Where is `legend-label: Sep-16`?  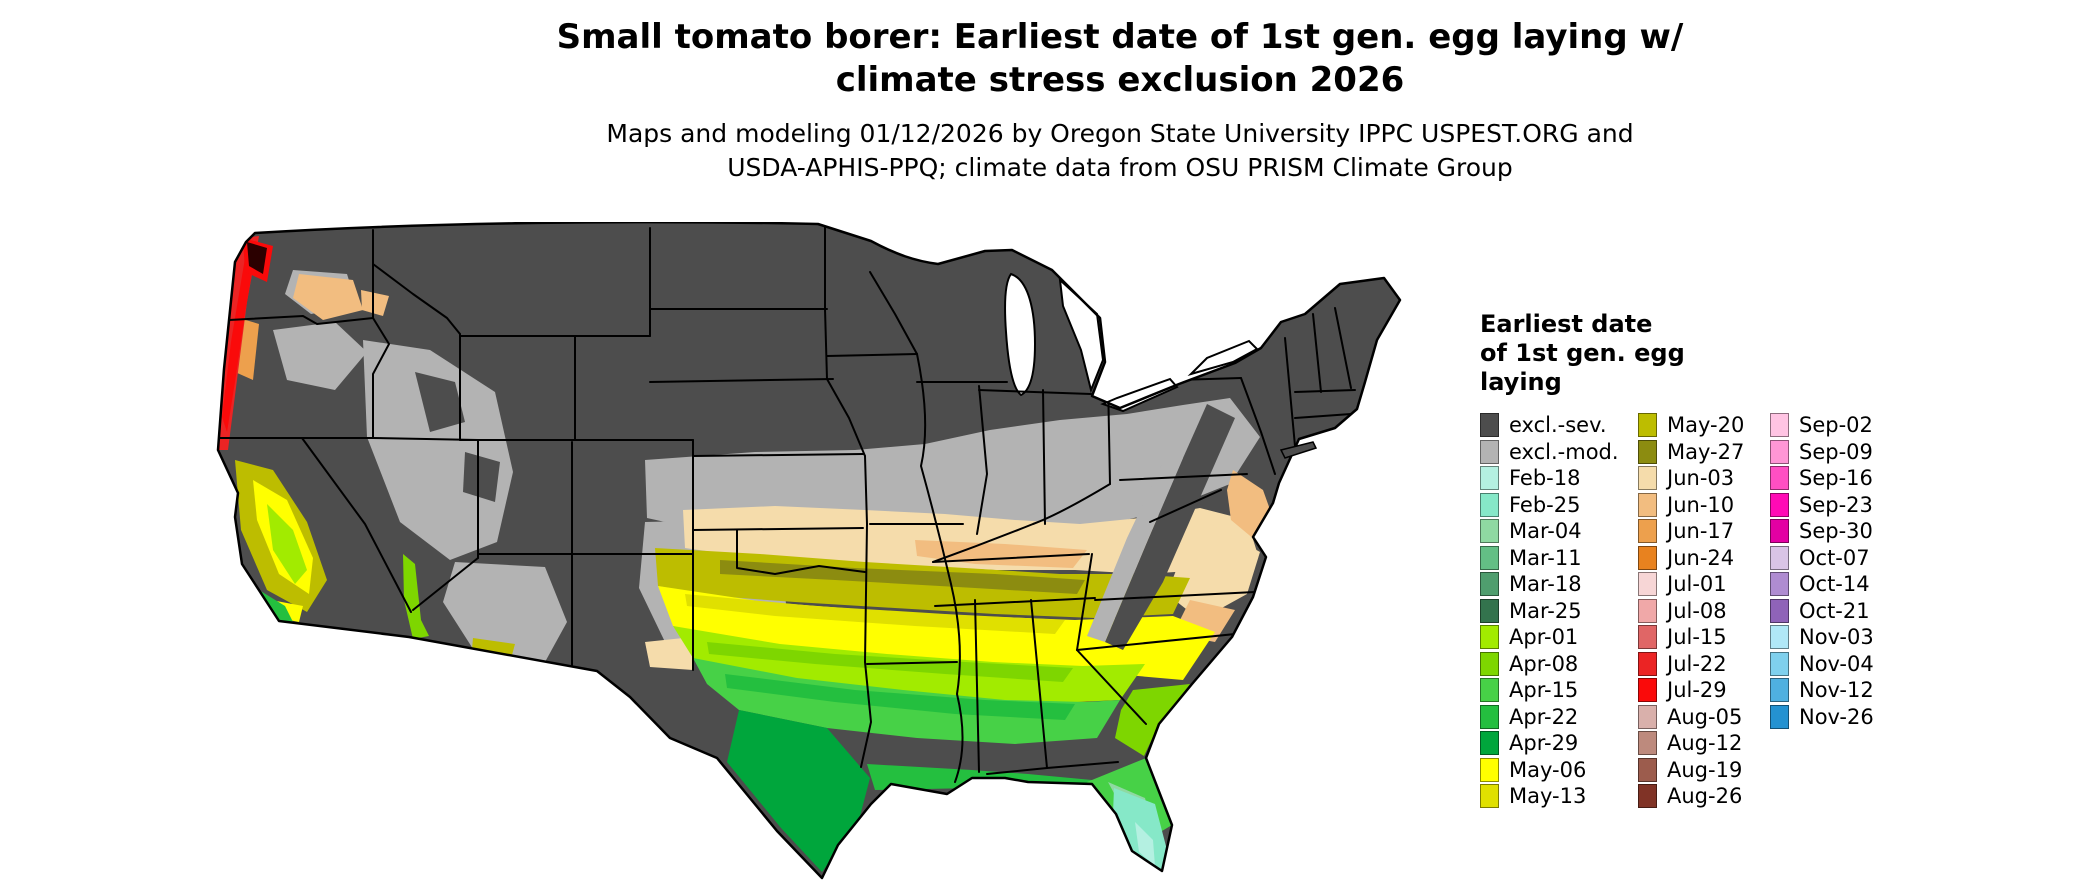
legend-label: Sep-16 is located at coordinates (1836, 478).